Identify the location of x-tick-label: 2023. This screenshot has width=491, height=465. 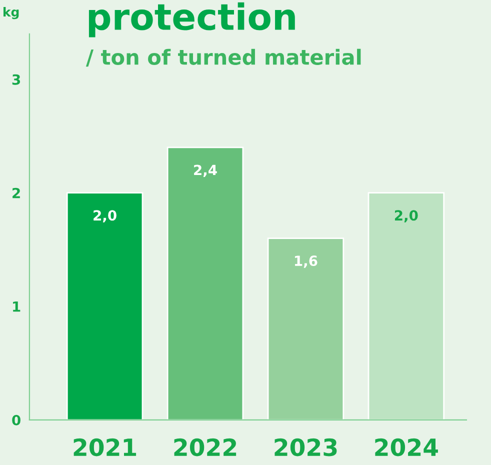
(305, 447).